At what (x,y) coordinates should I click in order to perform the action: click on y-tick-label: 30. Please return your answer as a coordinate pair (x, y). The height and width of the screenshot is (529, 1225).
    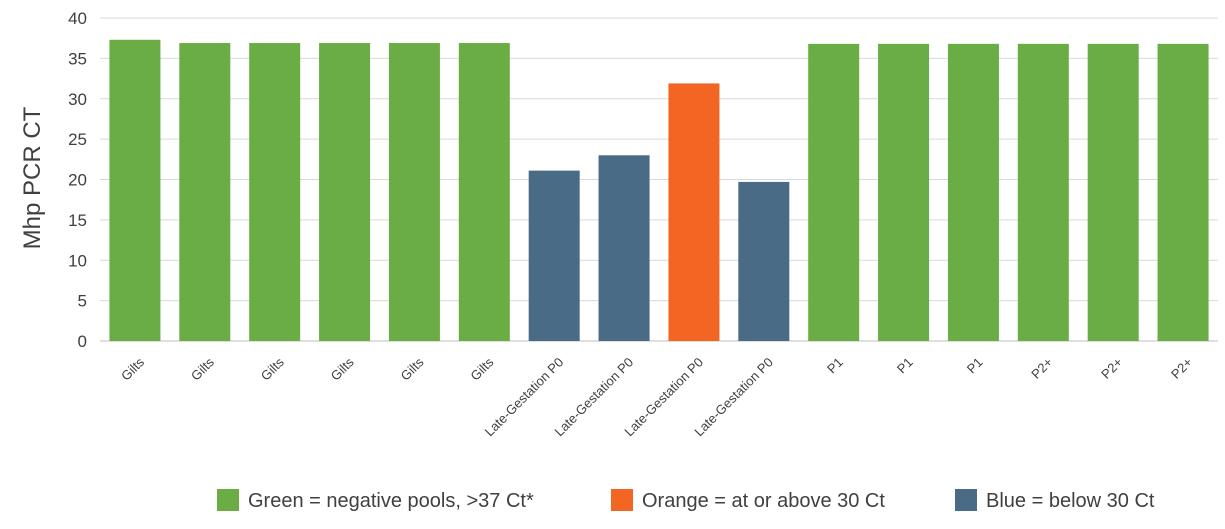
    Looking at the image, I should click on (77, 99).